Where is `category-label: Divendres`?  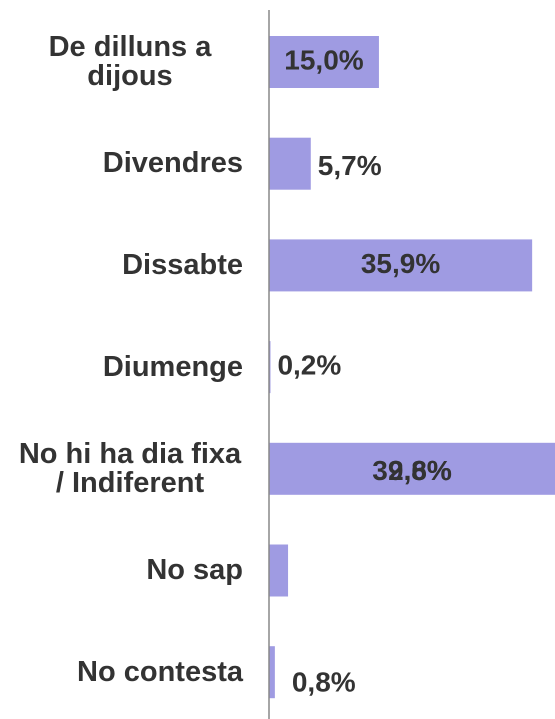
category-label: Divendres is located at coordinates (173, 164).